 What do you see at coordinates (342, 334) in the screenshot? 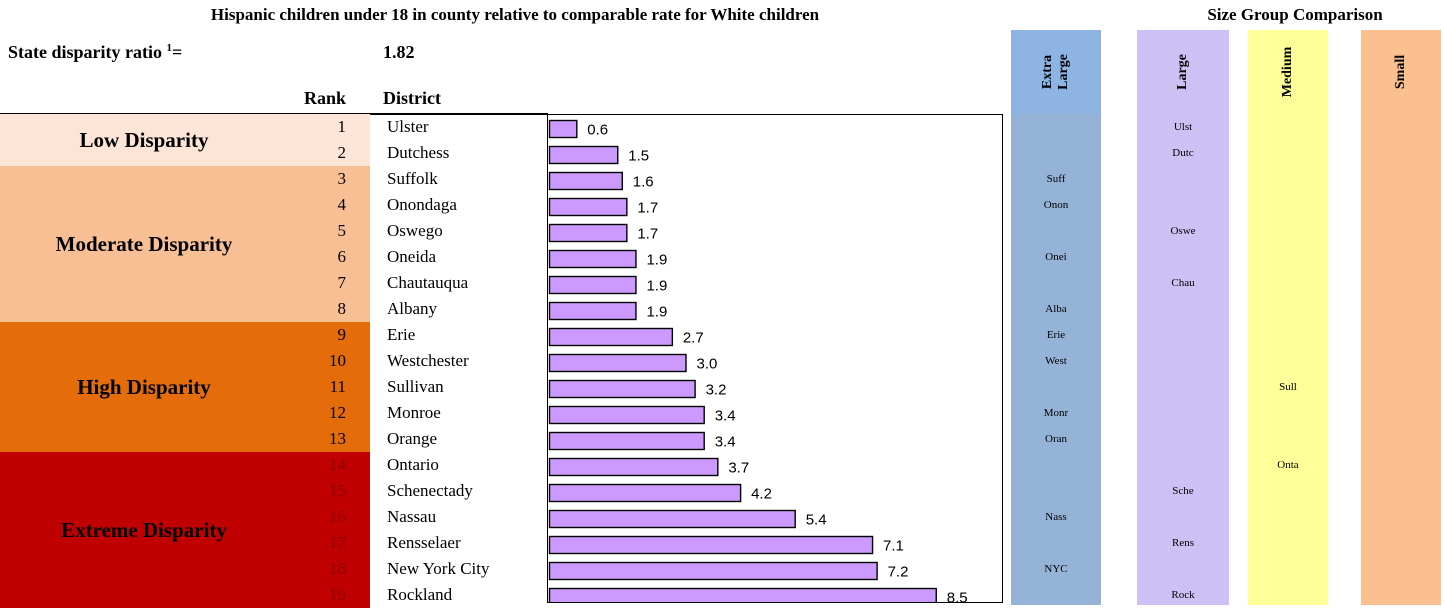
I see `rank-cell: 9` at bounding box center [342, 334].